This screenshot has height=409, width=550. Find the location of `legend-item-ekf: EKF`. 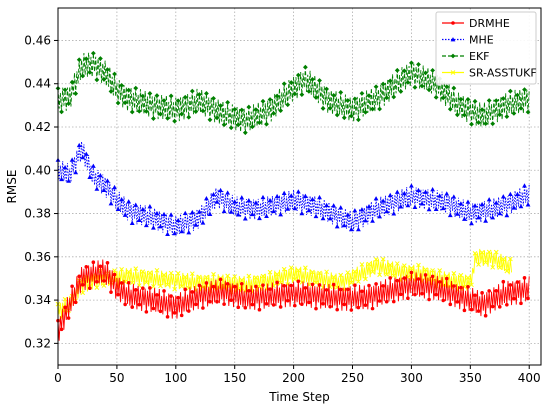

legend-item-ekf: EKF is located at coordinates (466, 56).